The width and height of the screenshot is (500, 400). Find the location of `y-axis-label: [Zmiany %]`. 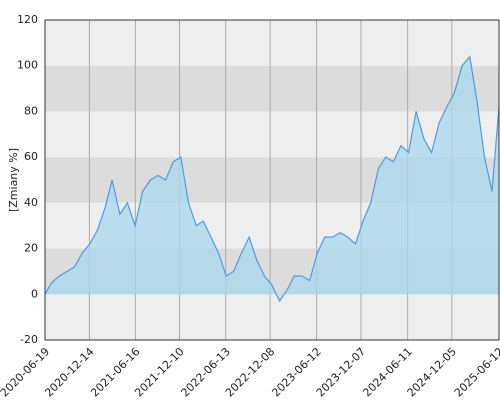

y-axis-label: [Zmiany %] is located at coordinates (13, 180).